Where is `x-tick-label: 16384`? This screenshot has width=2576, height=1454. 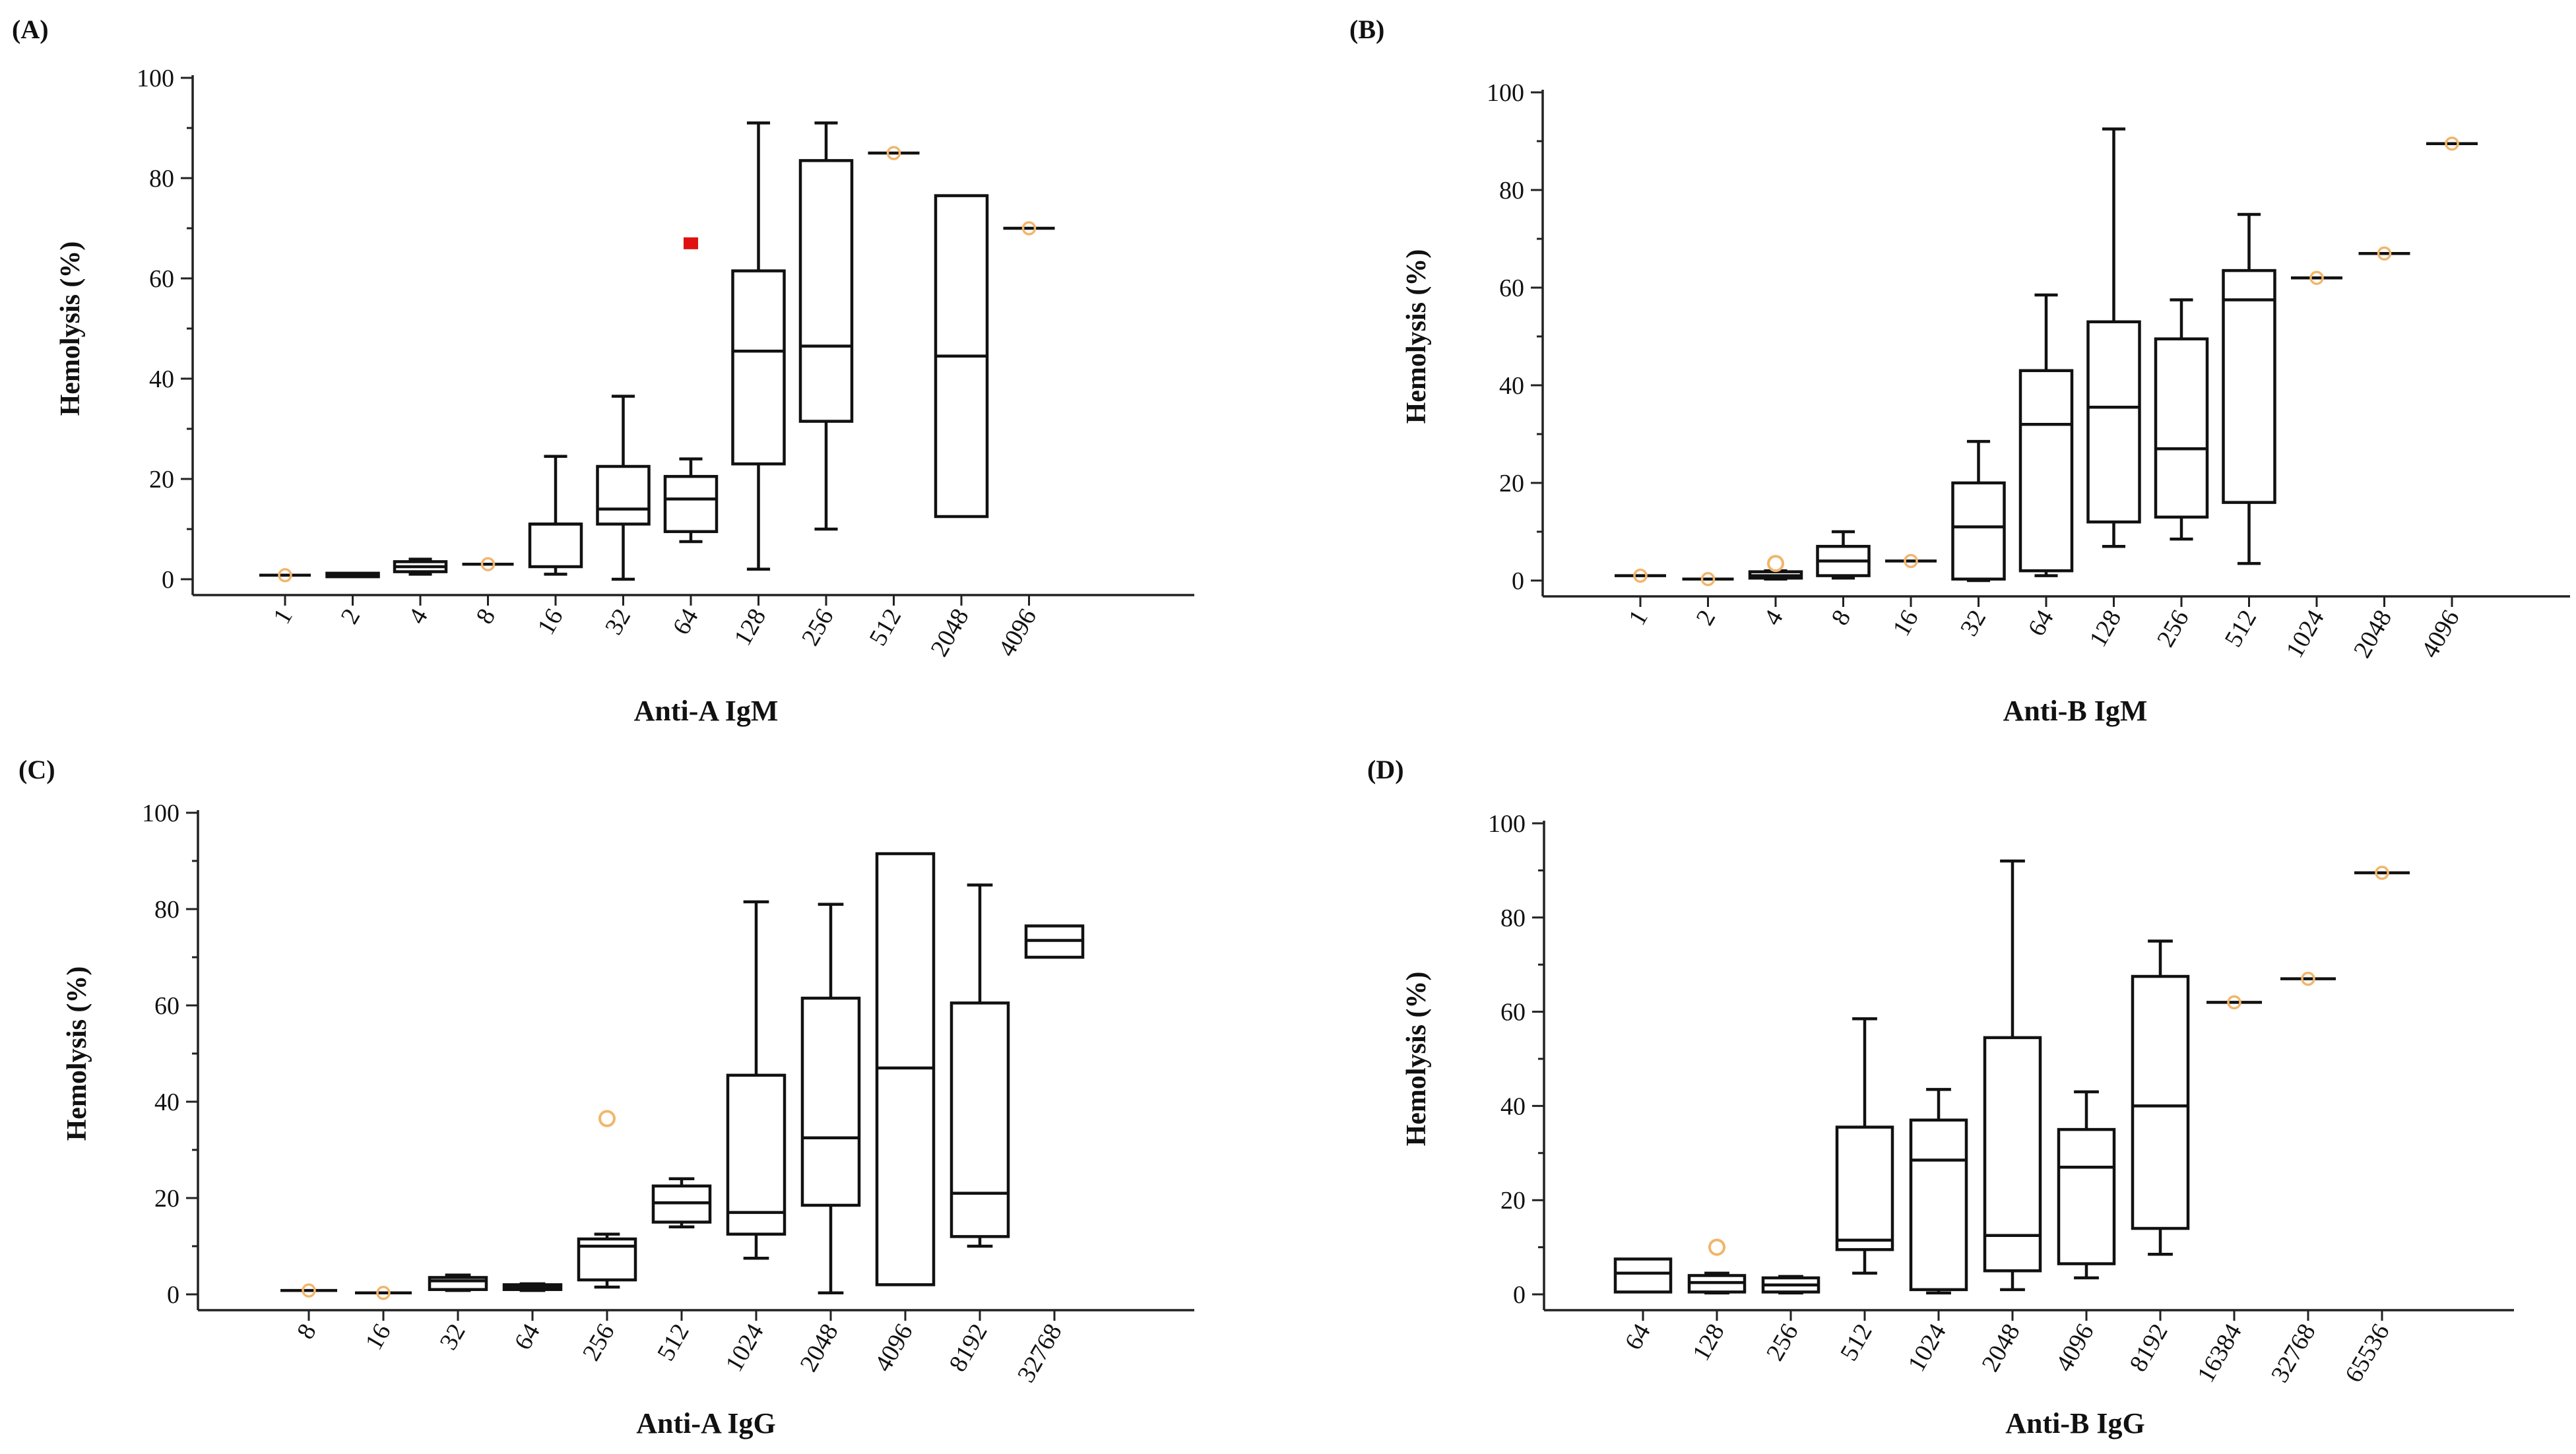 x-tick-label: 16384 is located at coordinates (2219, 1353).